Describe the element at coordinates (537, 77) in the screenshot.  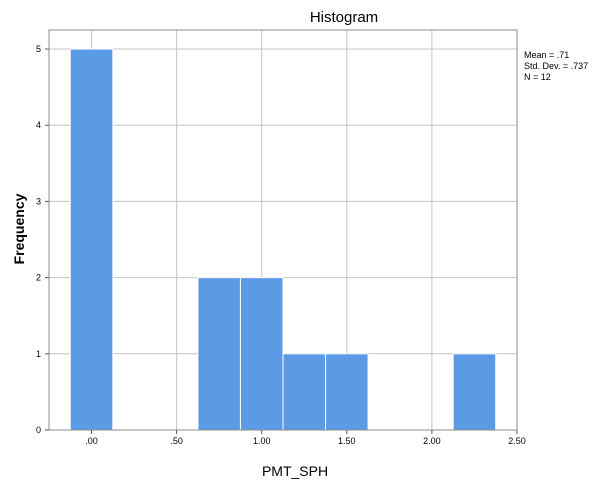
I see `stat-n: N = 12` at that location.